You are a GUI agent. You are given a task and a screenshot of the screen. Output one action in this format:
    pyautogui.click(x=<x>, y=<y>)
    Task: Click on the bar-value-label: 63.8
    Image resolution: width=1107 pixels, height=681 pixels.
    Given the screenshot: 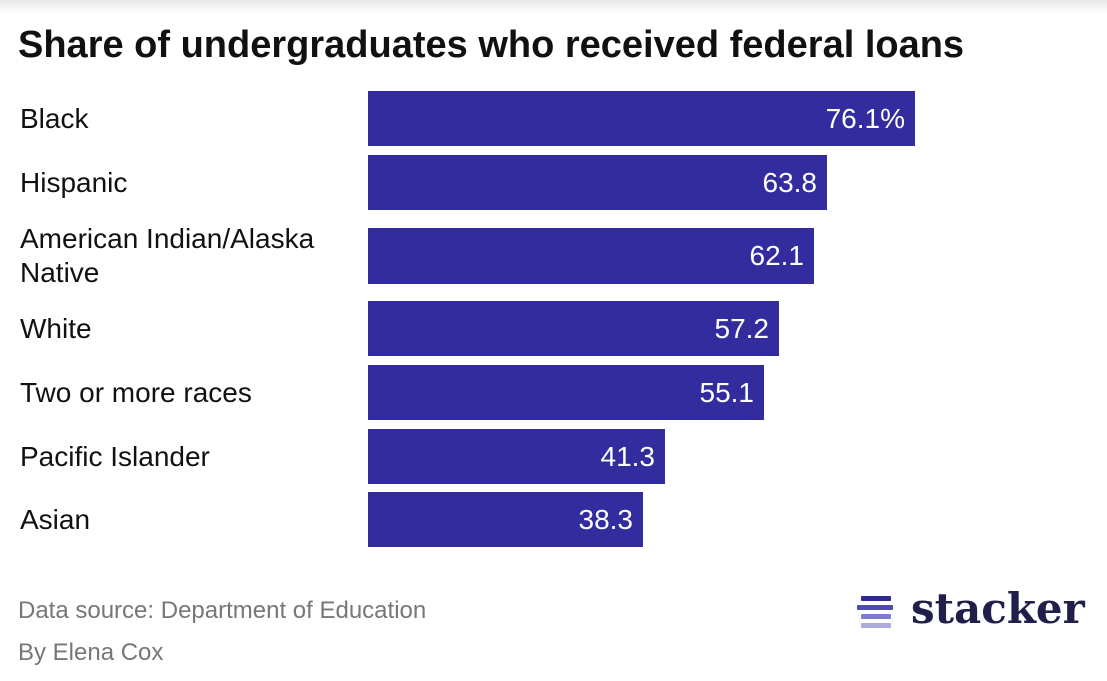 What is the action you would take?
    pyautogui.click(x=790, y=182)
    